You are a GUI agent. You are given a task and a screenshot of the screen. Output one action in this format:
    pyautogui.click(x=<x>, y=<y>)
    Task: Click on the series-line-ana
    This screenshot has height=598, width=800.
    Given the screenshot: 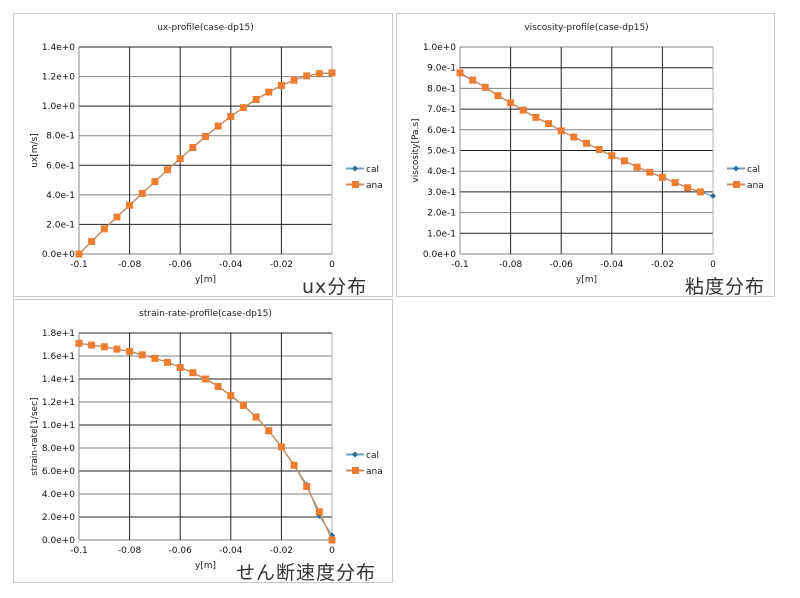 What is the action you would take?
    pyautogui.click(x=205, y=163)
    